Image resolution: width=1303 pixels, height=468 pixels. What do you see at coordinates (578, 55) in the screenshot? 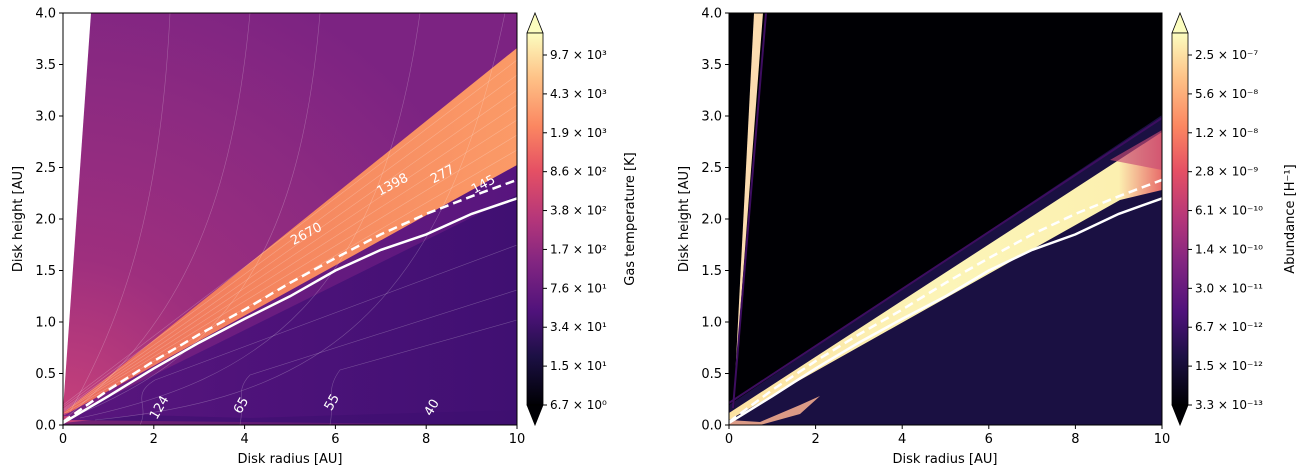
I see `colorbar-tick-label: 9.7 × 10³` at bounding box center [578, 55].